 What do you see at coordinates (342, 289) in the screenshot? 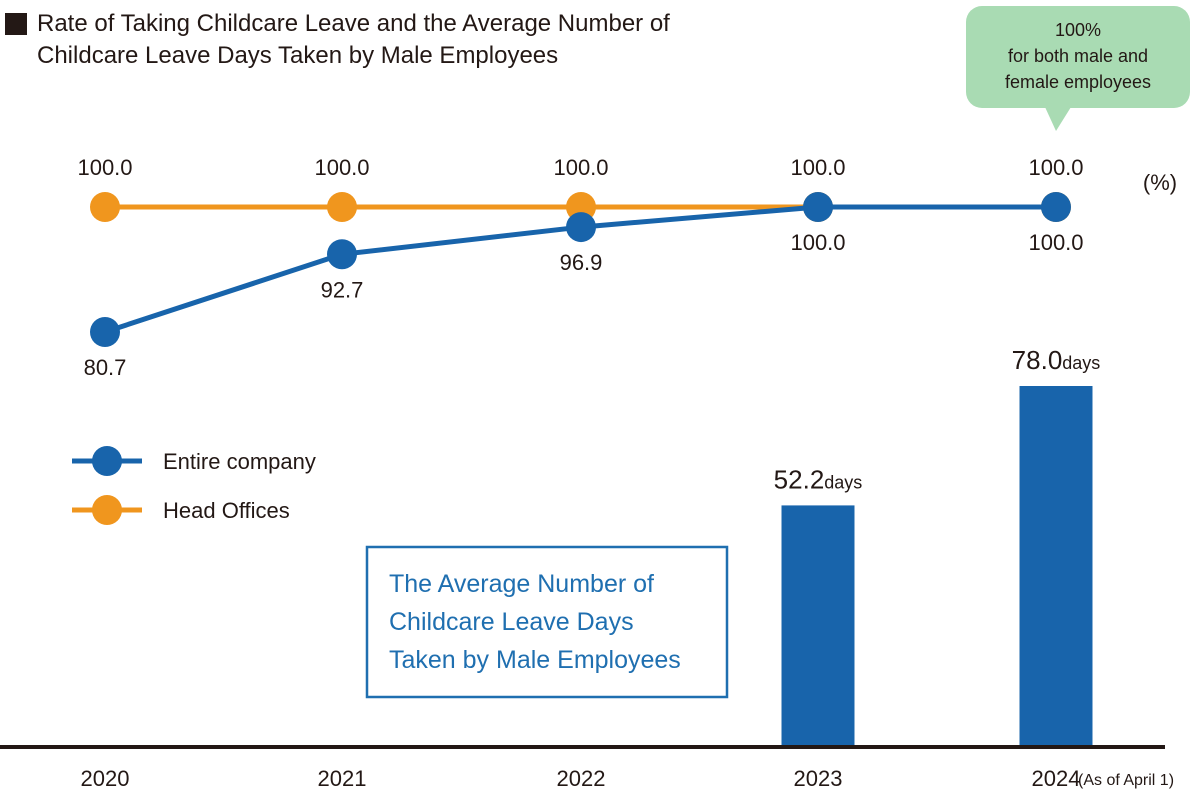
I see `entire-company-value-label: 92.7` at bounding box center [342, 289].